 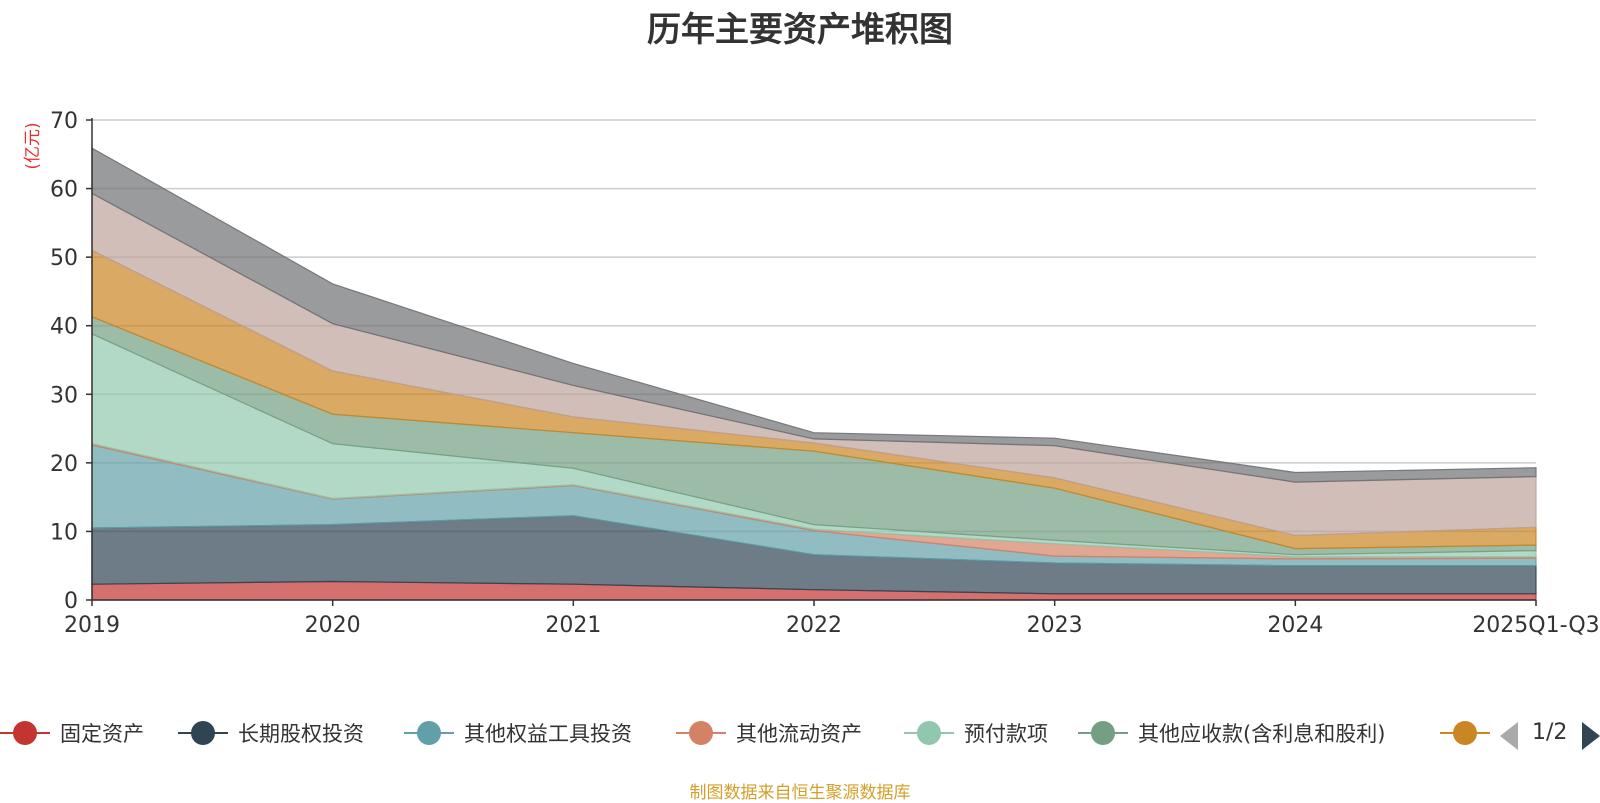 I want to click on legend-label: 长期股权投资, so click(x=301, y=734).